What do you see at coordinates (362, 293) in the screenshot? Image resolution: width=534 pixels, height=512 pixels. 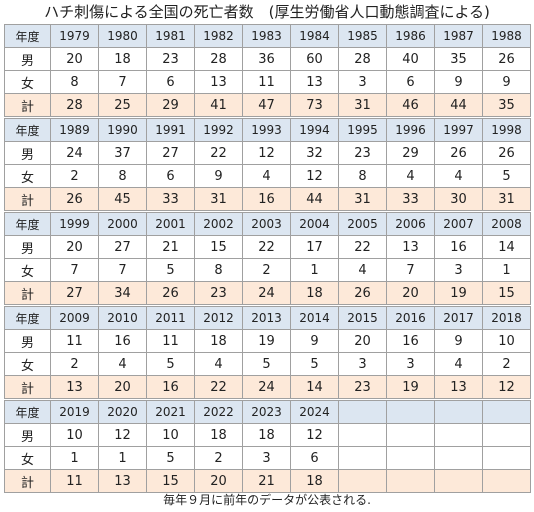 I see `total-count-cell: 26` at bounding box center [362, 293].